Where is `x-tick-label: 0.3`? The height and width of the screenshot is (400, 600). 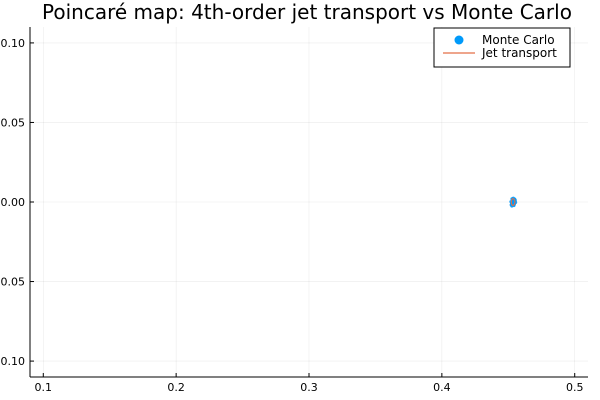 x-tick-label: 0.3 is located at coordinates (309, 387).